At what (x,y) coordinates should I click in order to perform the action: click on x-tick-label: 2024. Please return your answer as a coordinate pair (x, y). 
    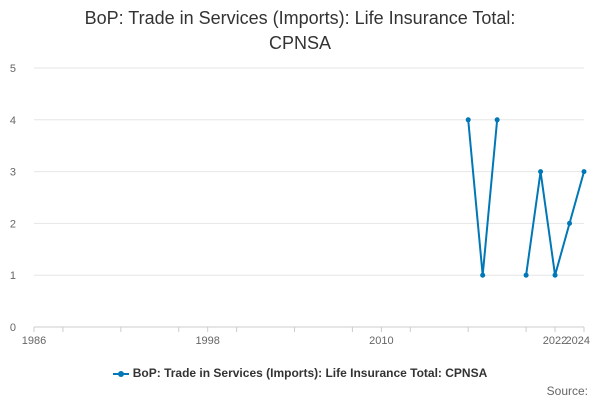
    Looking at the image, I should click on (578, 341).